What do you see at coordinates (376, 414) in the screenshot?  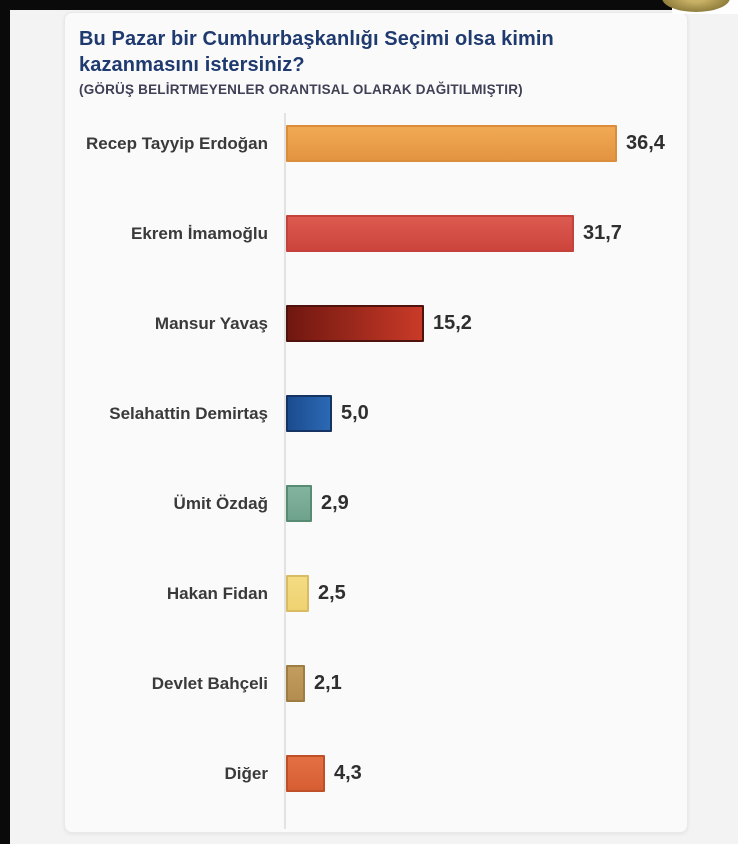 I see `bar-row: Selahattin Demirtaş 5,0` at bounding box center [376, 414].